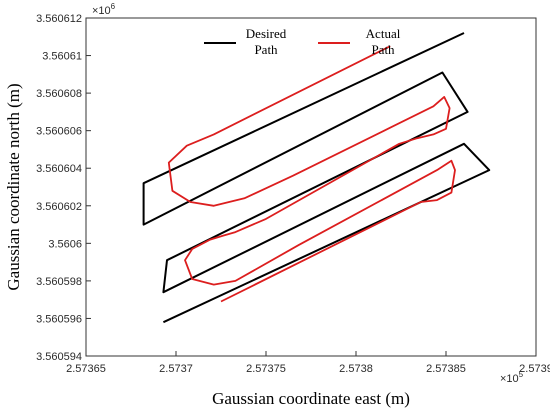 The height and width of the screenshot is (411, 550). What do you see at coordinates (446, 369) in the screenshot?
I see `x-tick-label: 2.57385` at bounding box center [446, 369].